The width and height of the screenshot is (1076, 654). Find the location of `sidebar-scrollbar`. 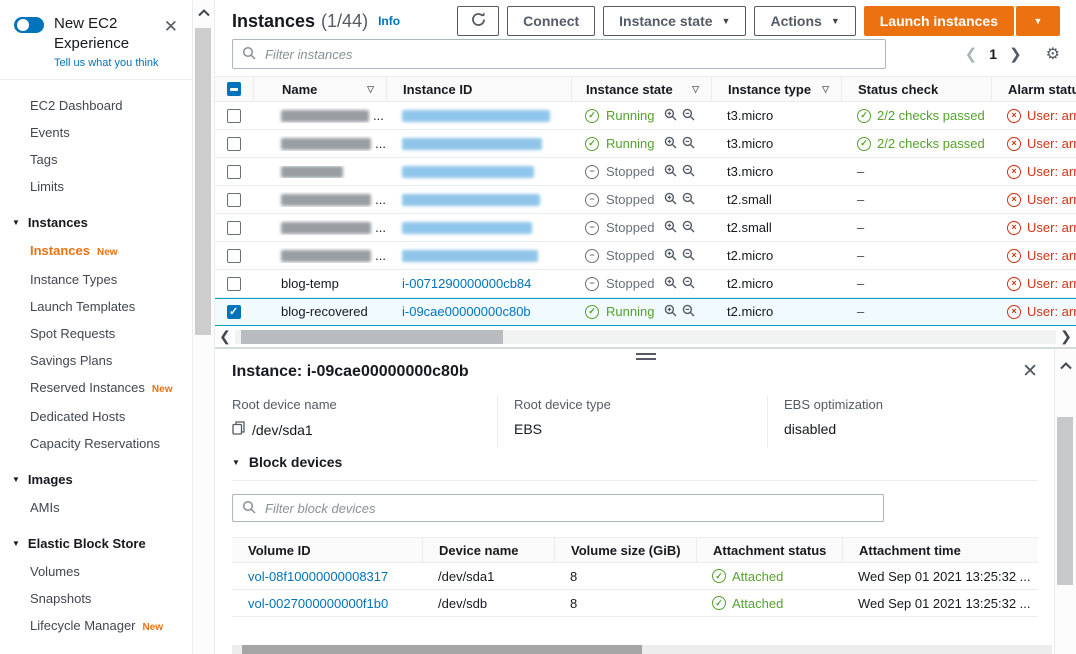

sidebar-scrollbar is located at coordinates (204, 327).